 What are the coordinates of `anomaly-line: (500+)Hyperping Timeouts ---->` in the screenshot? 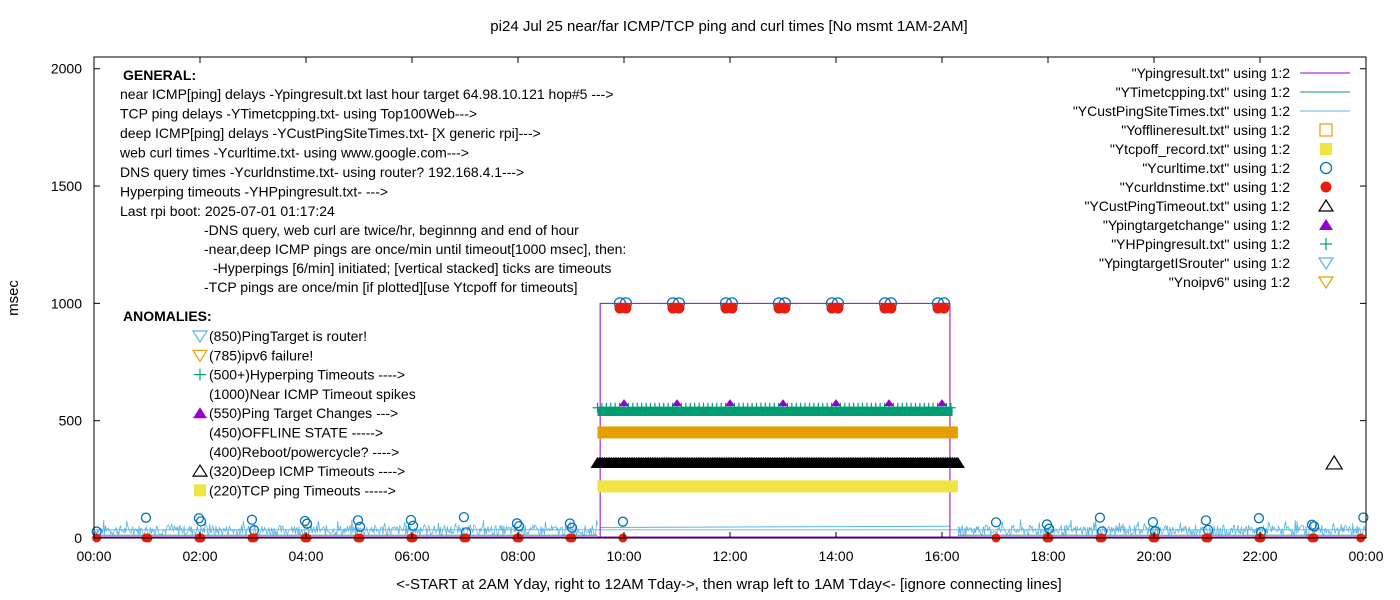 It's located at (307, 375).